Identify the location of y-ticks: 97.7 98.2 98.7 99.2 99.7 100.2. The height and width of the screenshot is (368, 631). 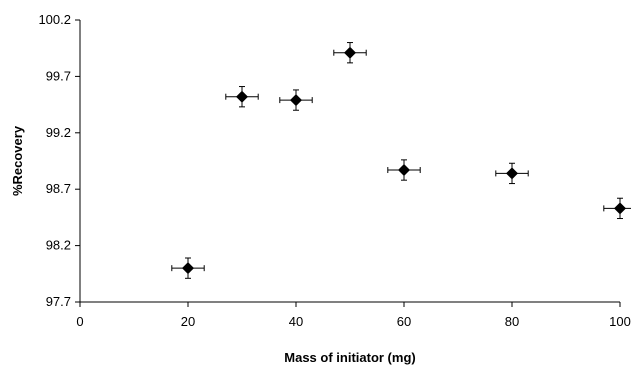
(59, 160).